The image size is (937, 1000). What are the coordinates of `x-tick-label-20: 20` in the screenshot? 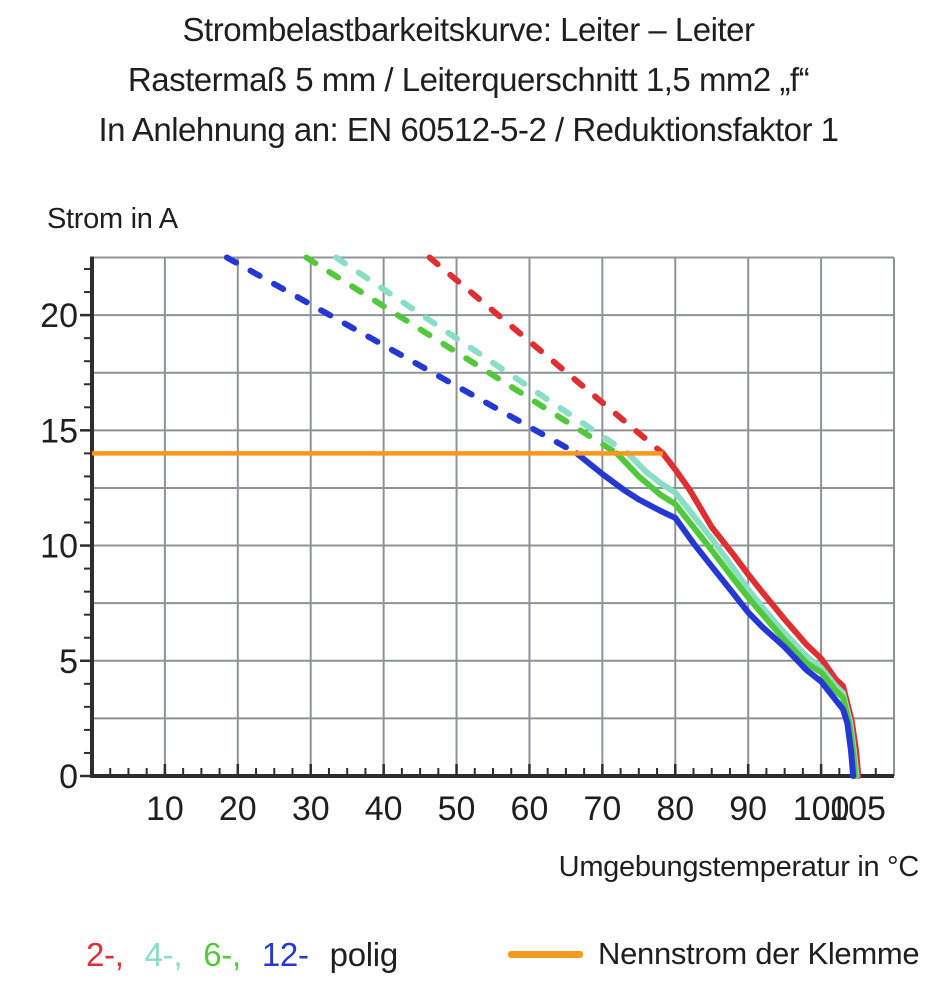 It's located at (238, 809).